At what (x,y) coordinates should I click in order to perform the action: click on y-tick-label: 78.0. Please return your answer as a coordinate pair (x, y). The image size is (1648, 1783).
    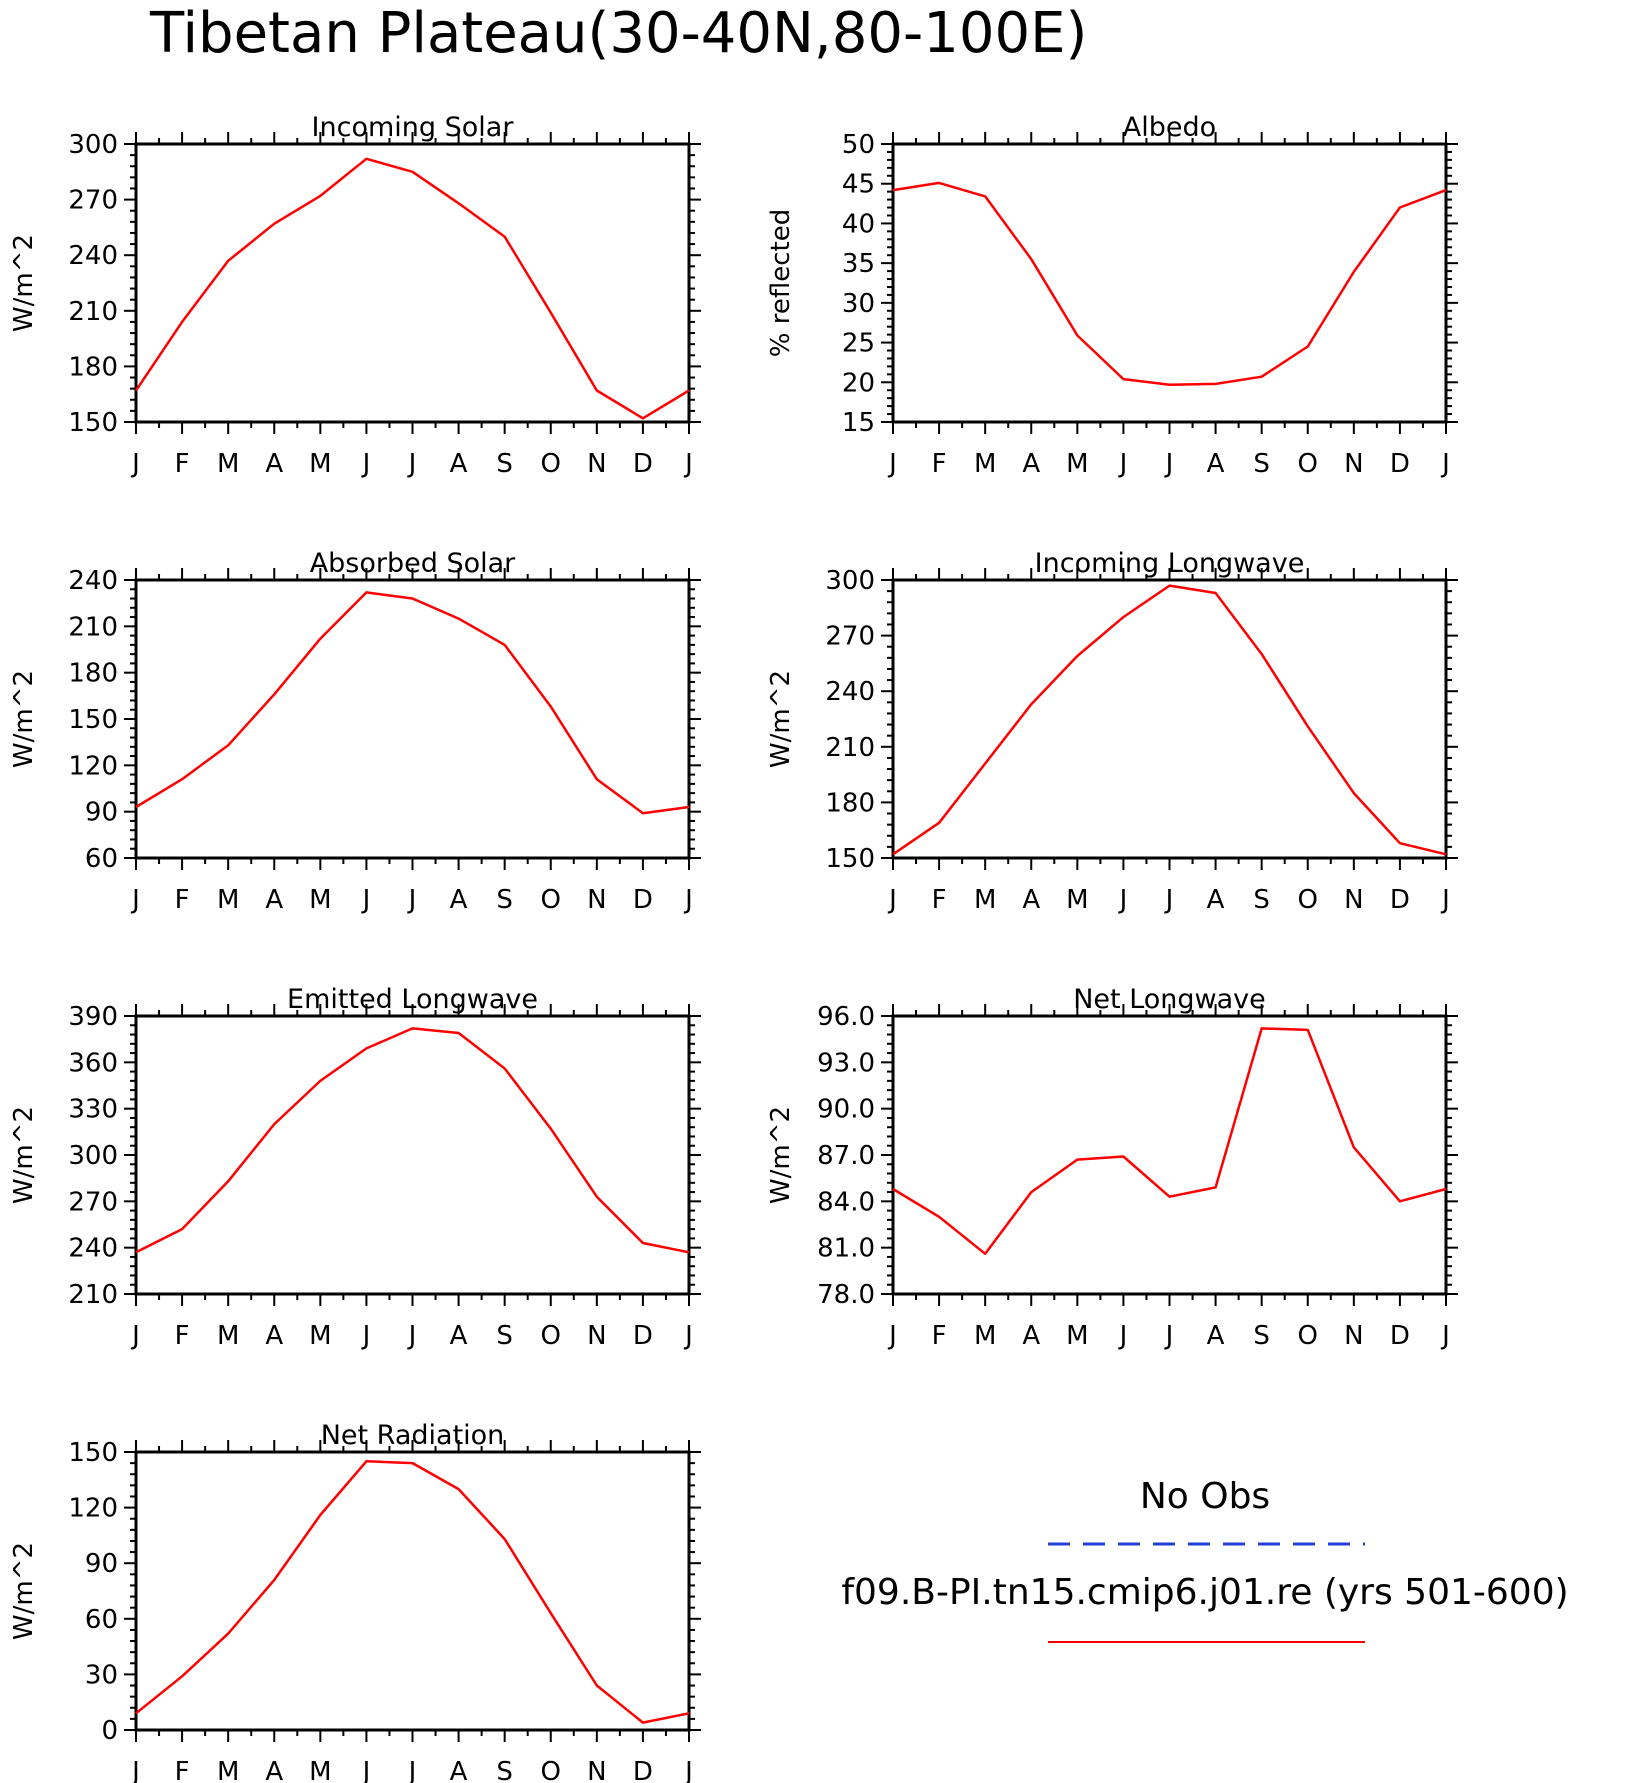
    Looking at the image, I should click on (846, 1295).